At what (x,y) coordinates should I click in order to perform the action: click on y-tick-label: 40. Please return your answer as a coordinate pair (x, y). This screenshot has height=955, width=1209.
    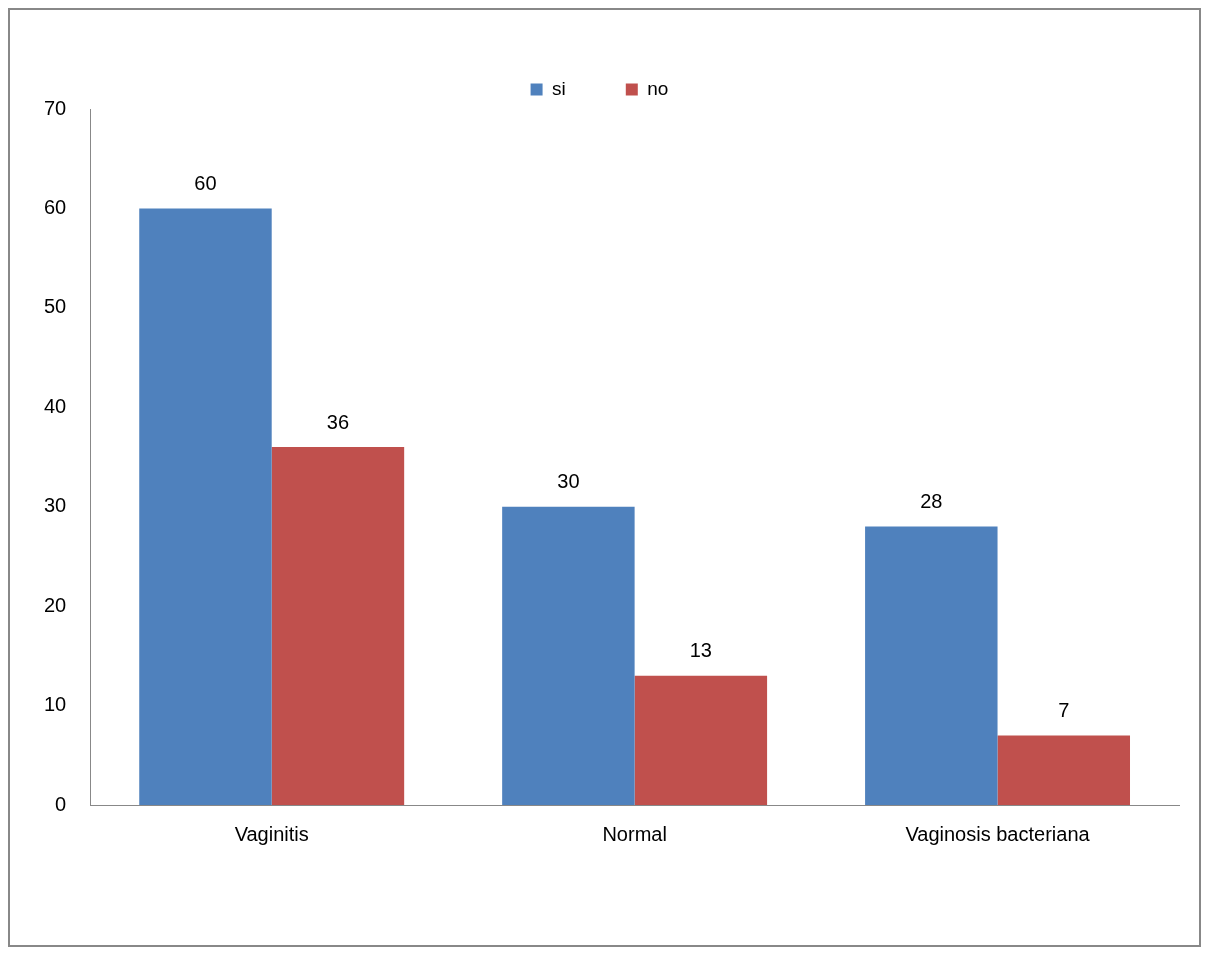
    Looking at the image, I should click on (55, 405).